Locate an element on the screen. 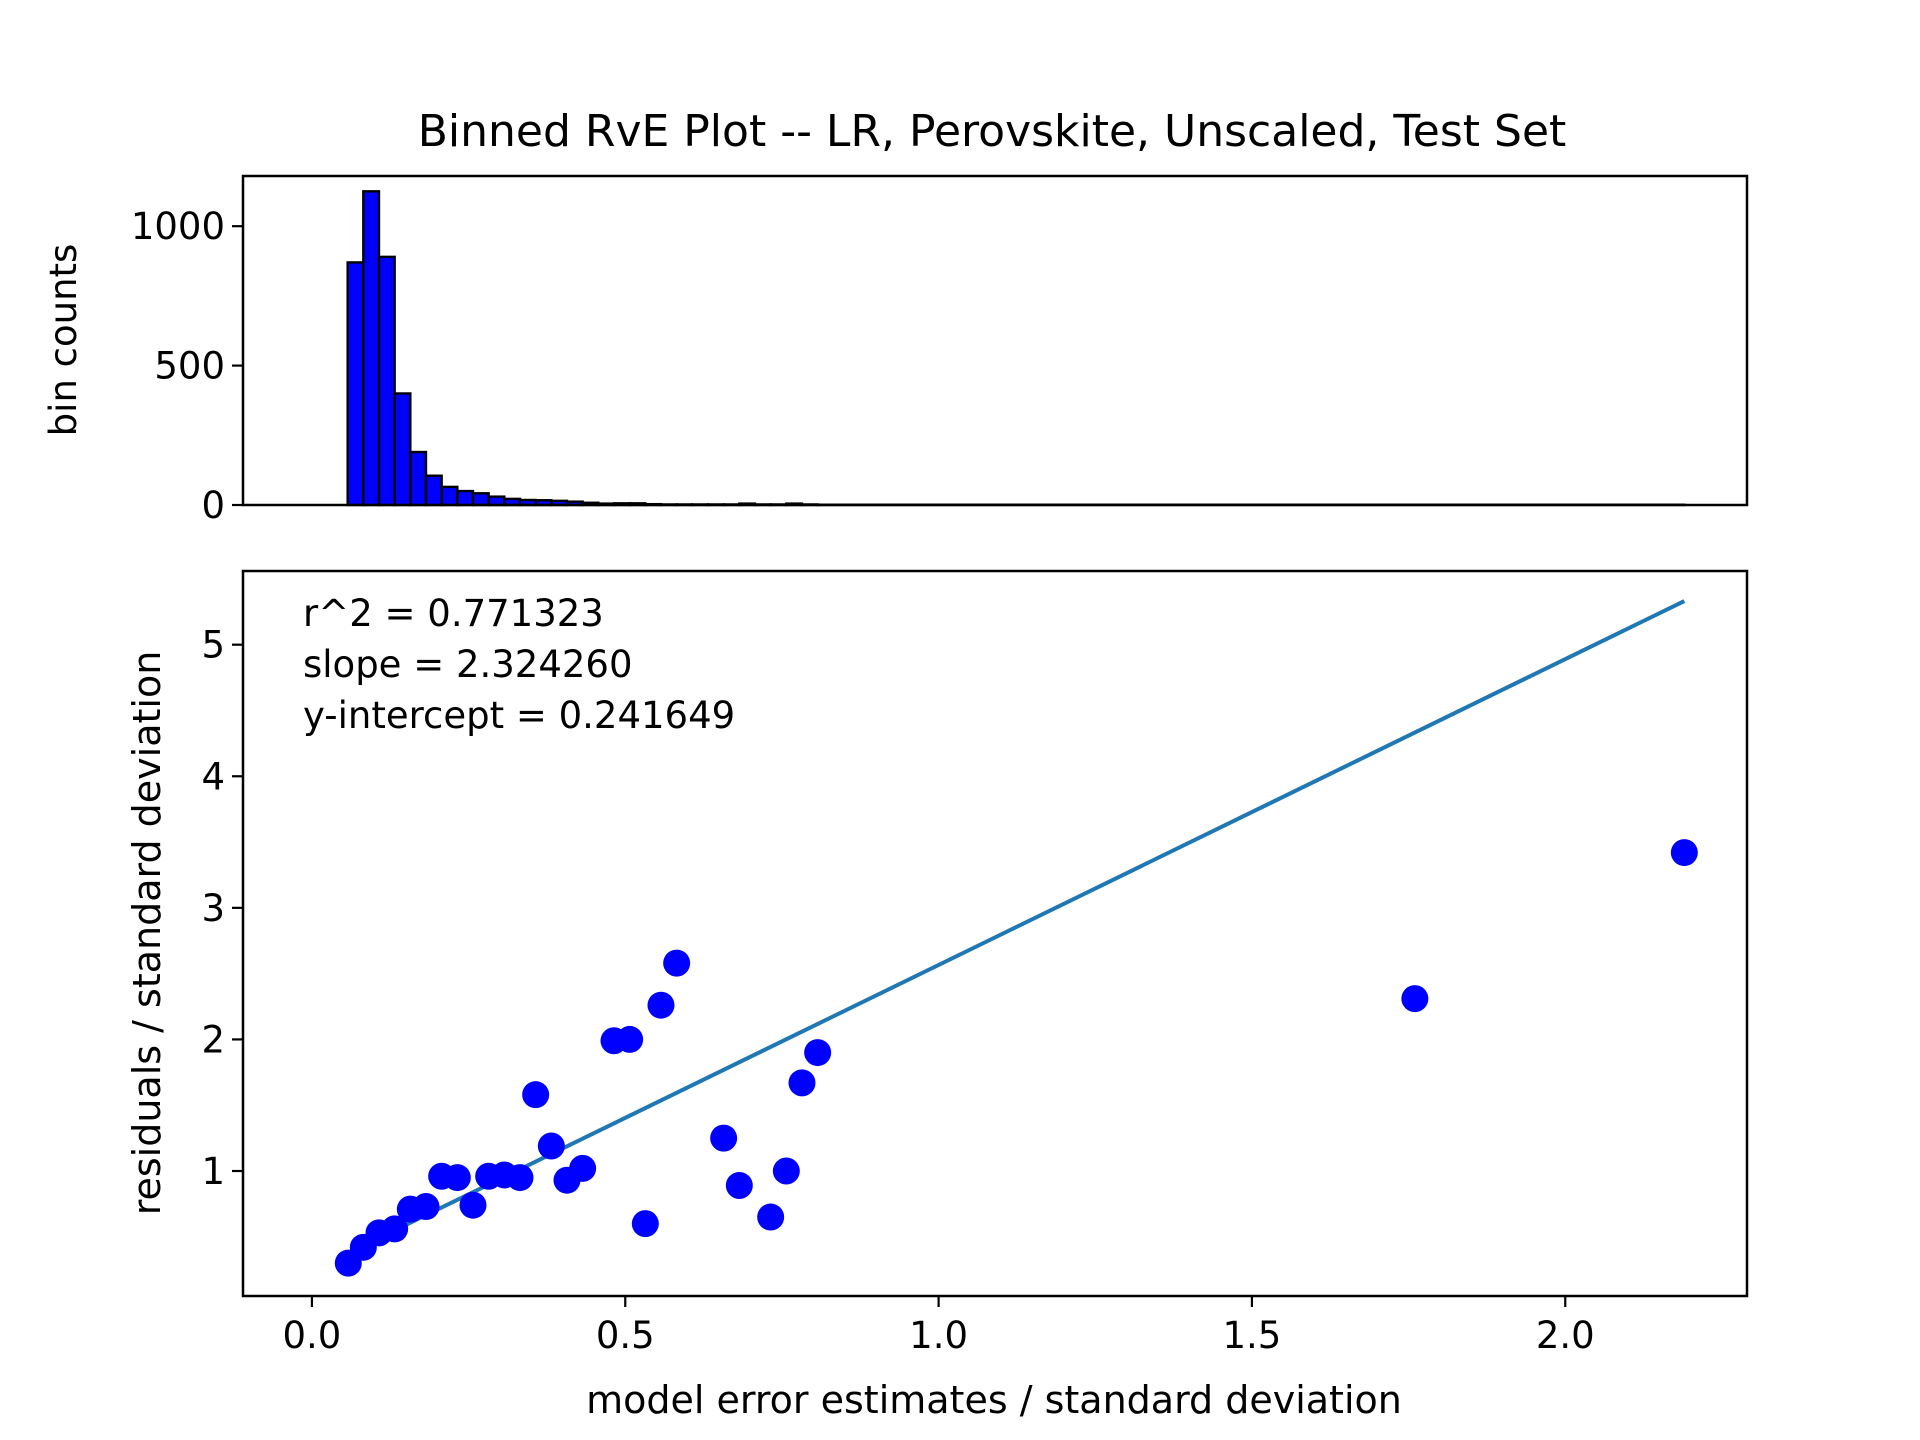  scatter-x-ticks: 0.0 0.5 1.0 1.5 2.0 is located at coordinates (939, 1326).